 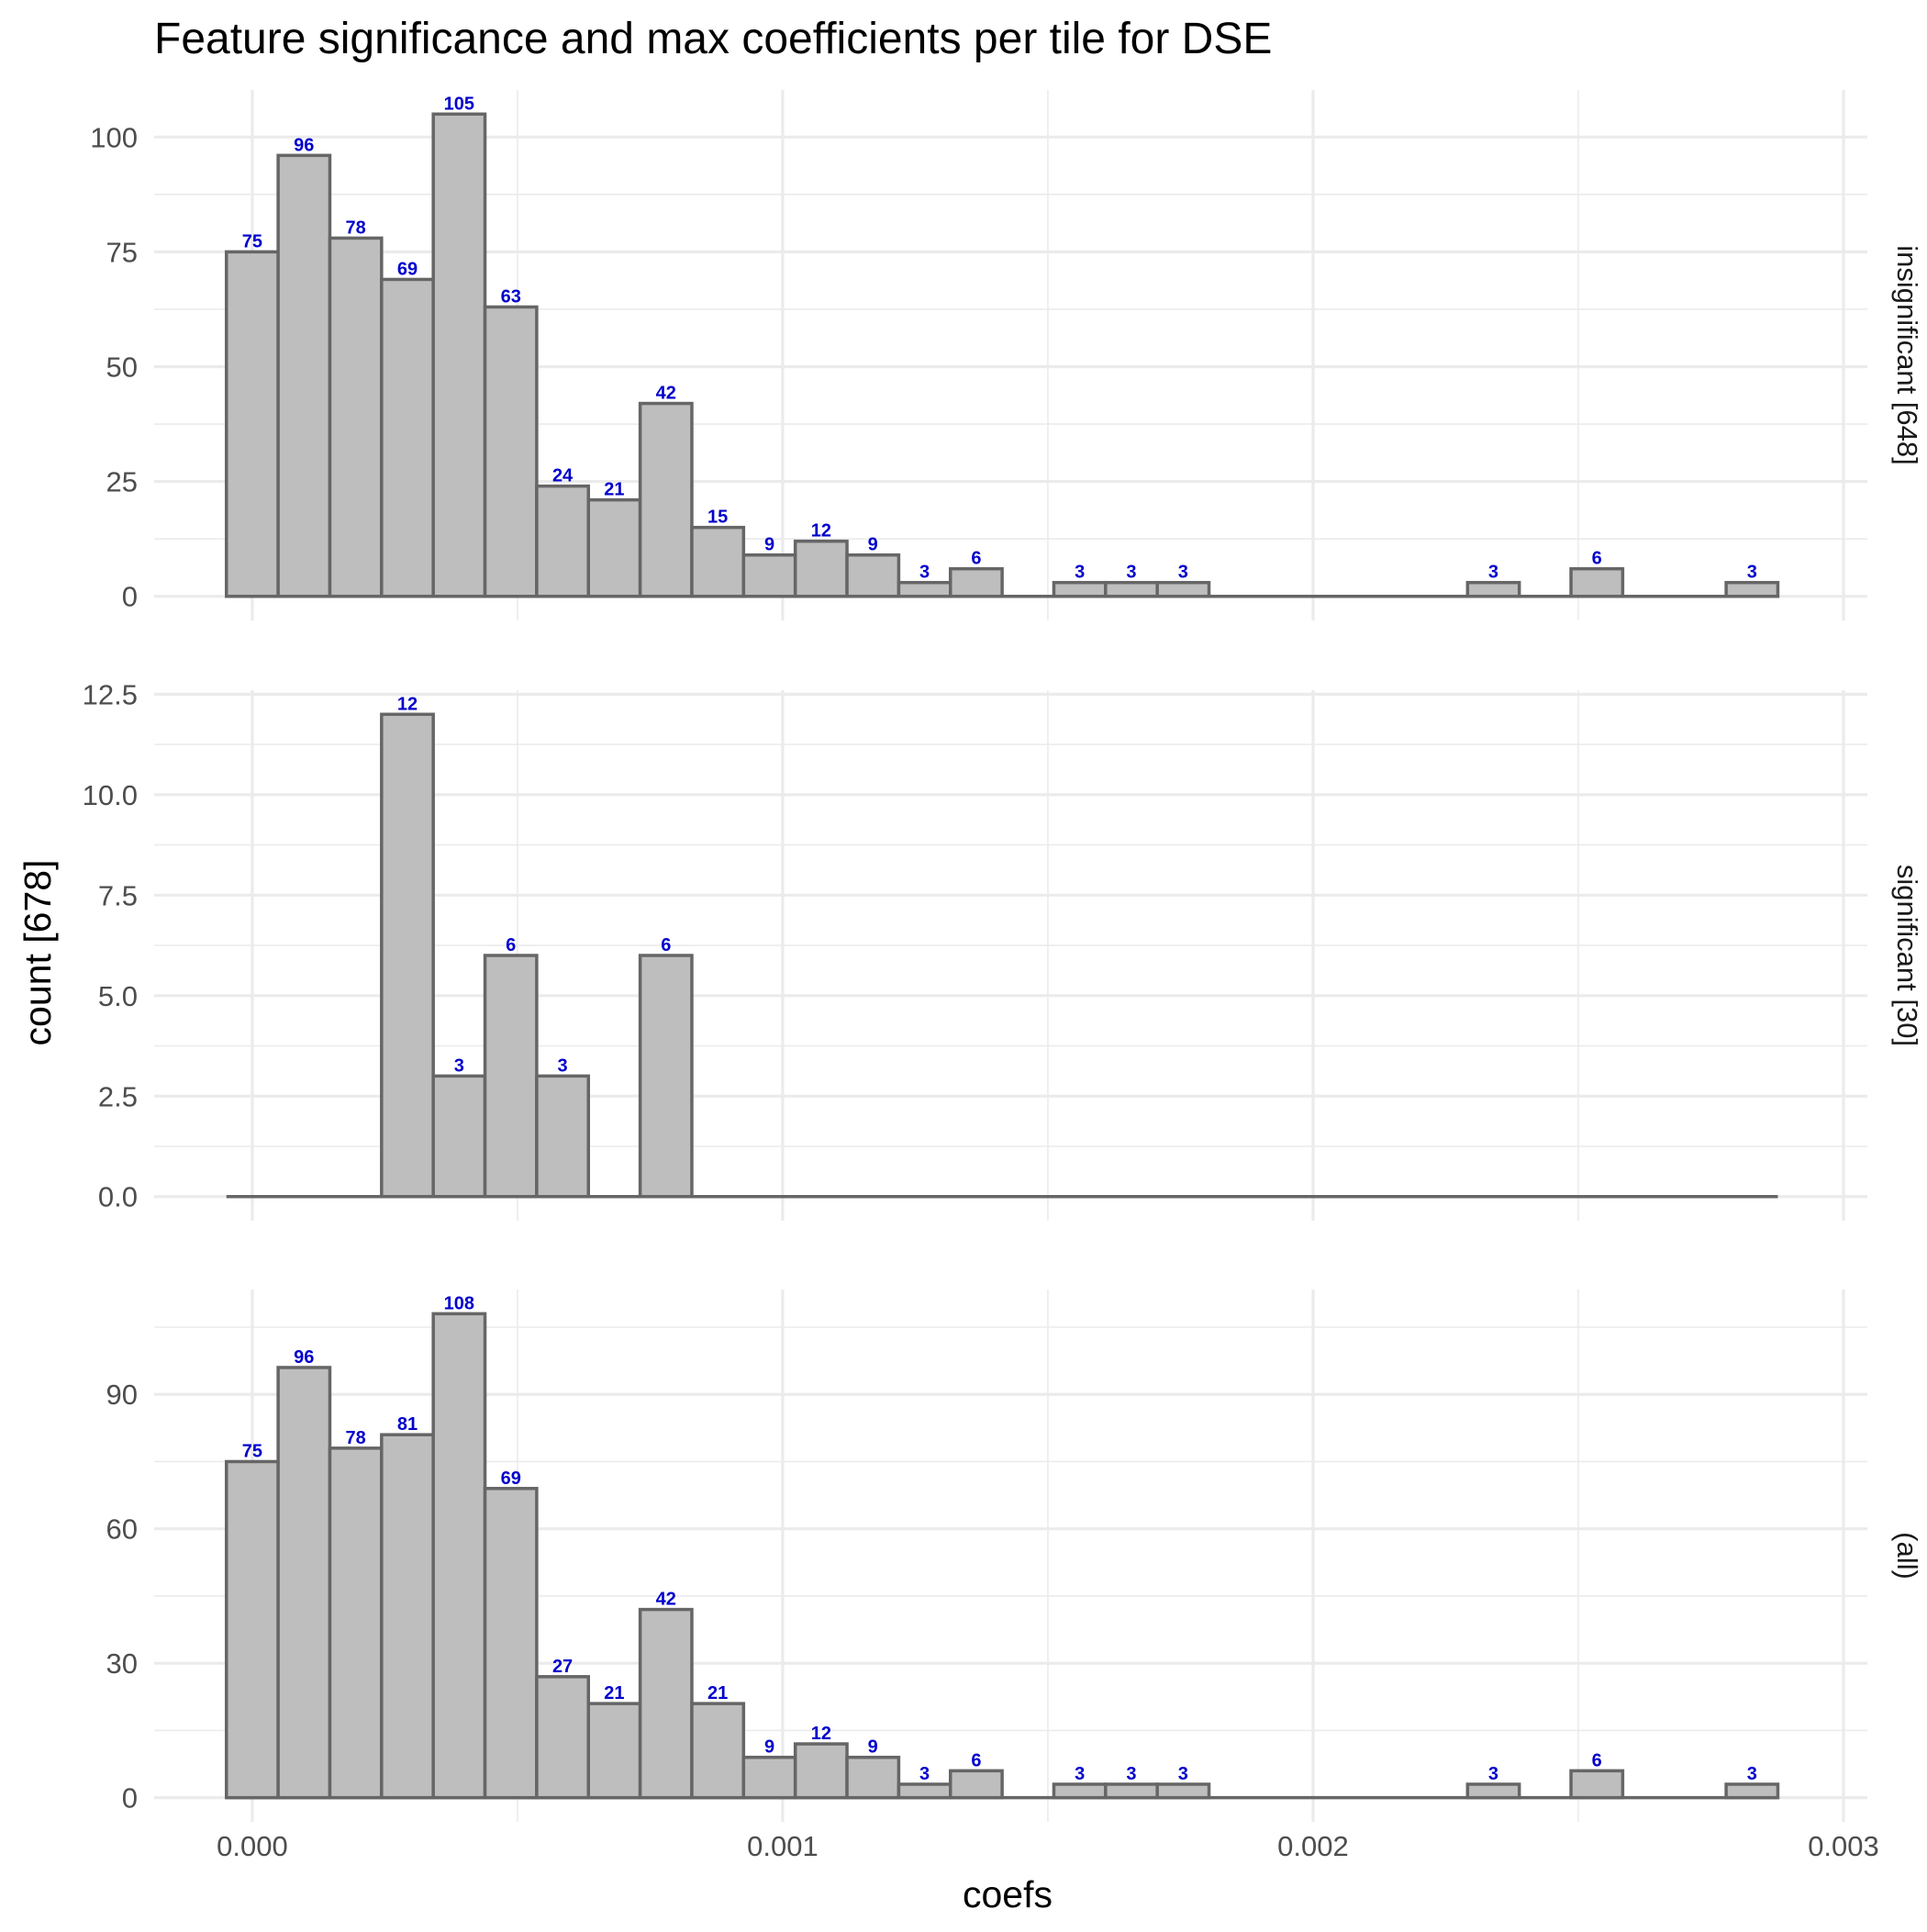 What do you see at coordinates (1008, 1894) in the screenshot?
I see `x-axis-title: coefs` at bounding box center [1008, 1894].